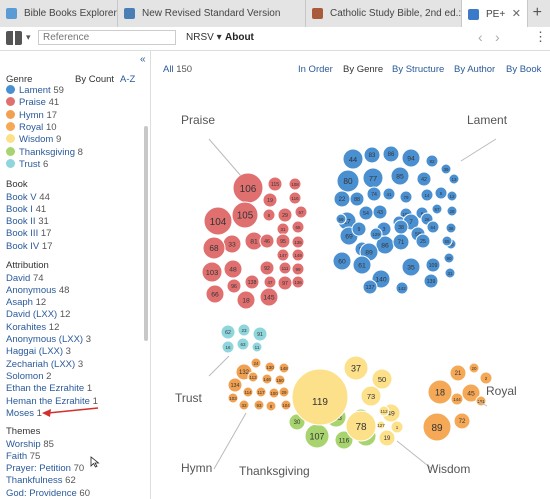  I want to click on book-filter-item: Book V 44, so click(28, 197).